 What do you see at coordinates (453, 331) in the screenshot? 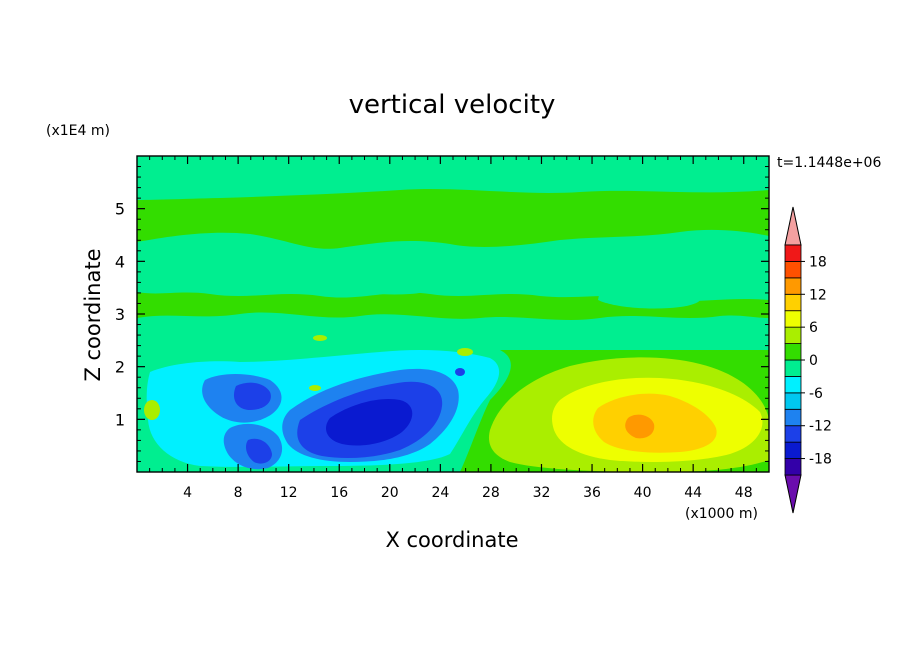
I see `mid-band-zero-b` at bounding box center [453, 331].